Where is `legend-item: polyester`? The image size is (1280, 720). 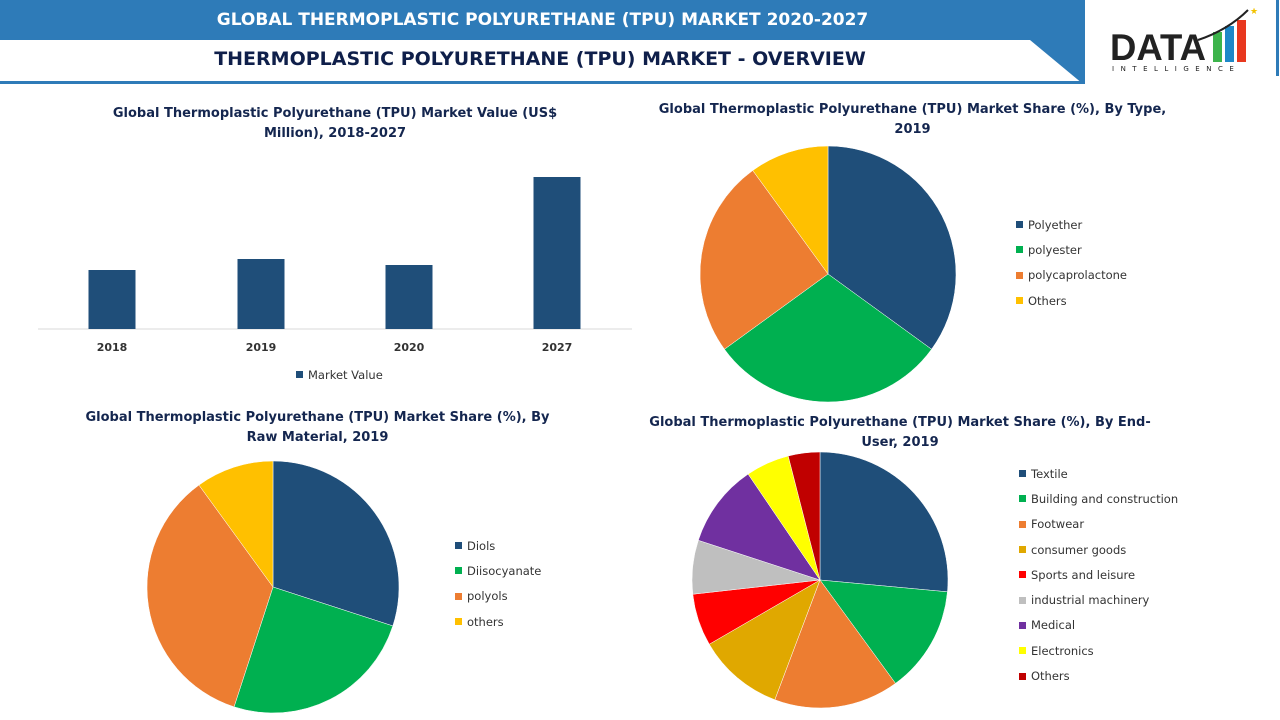
legend-item: polyester is located at coordinates (1071, 249).